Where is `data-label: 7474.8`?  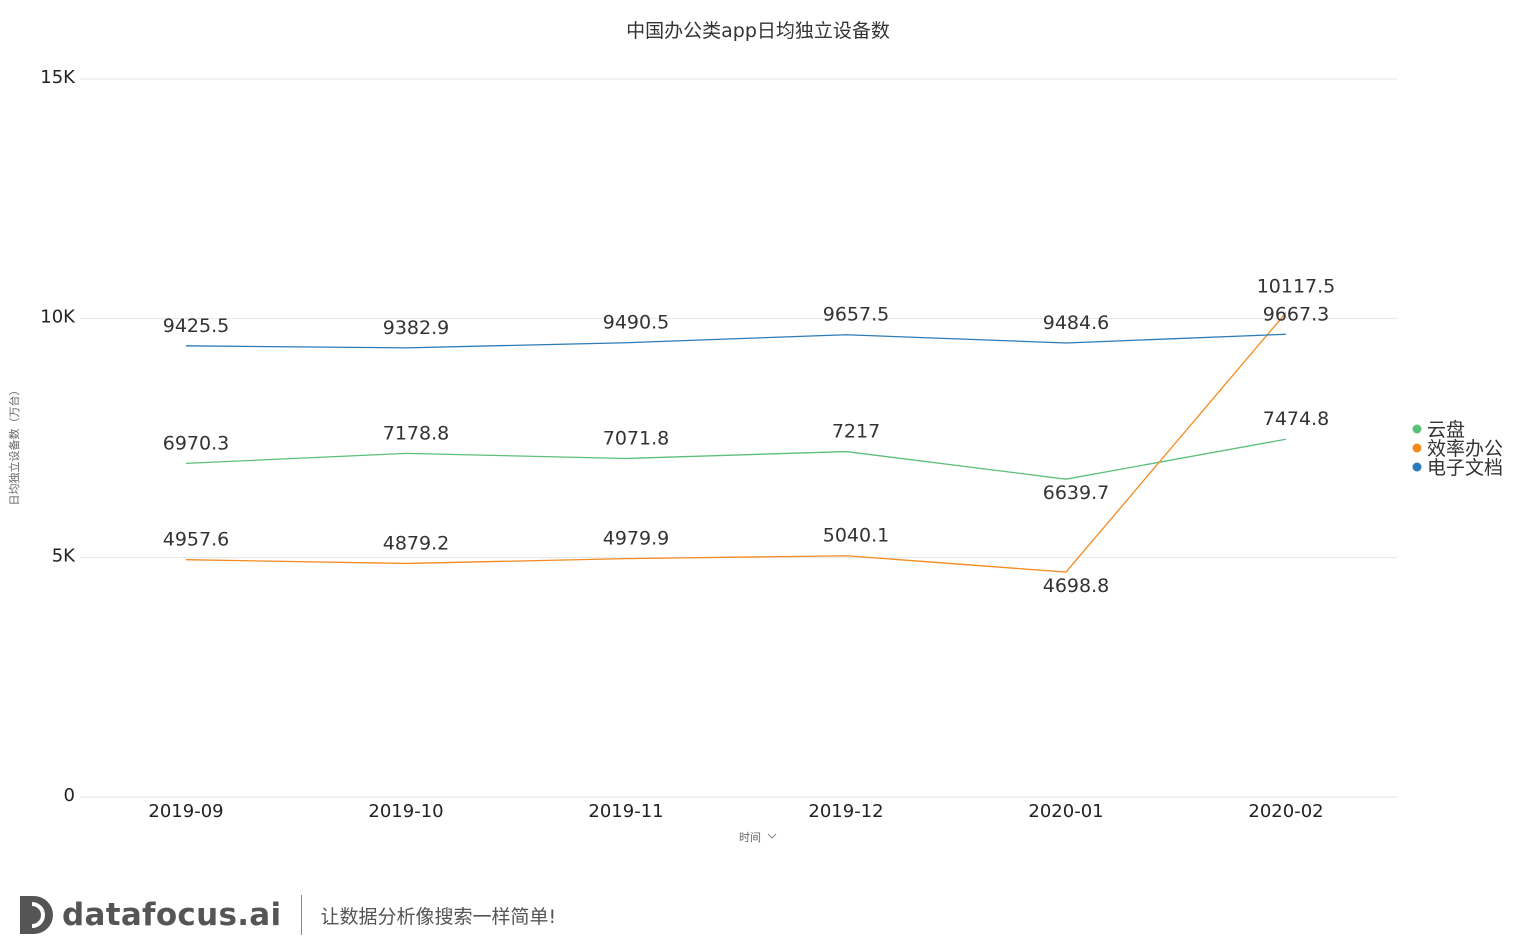
data-label: 7474.8 is located at coordinates (1296, 419).